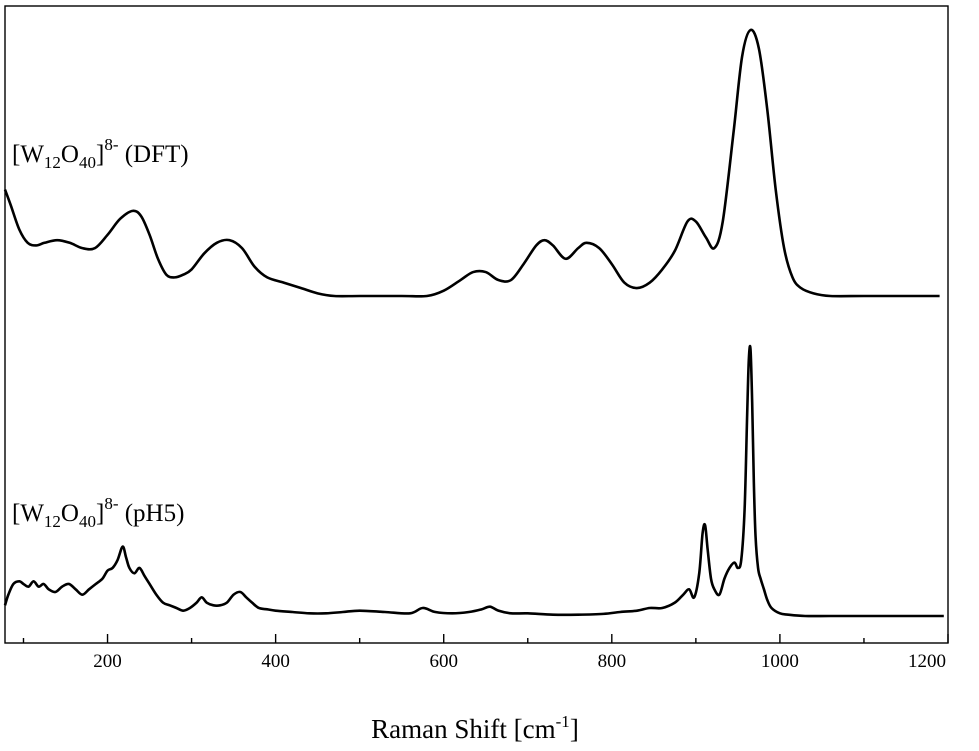  What do you see at coordinates (107, 661) in the screenshot?
I see `x-tick-label: 200` at bounding box center [107, 661].